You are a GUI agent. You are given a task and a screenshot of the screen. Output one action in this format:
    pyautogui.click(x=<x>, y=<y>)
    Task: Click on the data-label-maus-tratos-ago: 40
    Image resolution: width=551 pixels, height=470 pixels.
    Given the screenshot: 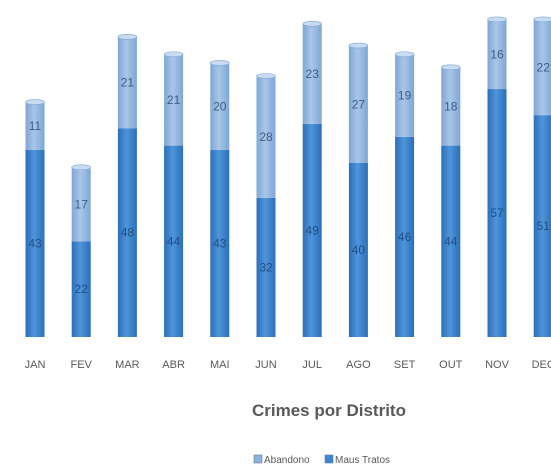 What is the action you would take?
    pyautogui.click(x=359, y=250)
    